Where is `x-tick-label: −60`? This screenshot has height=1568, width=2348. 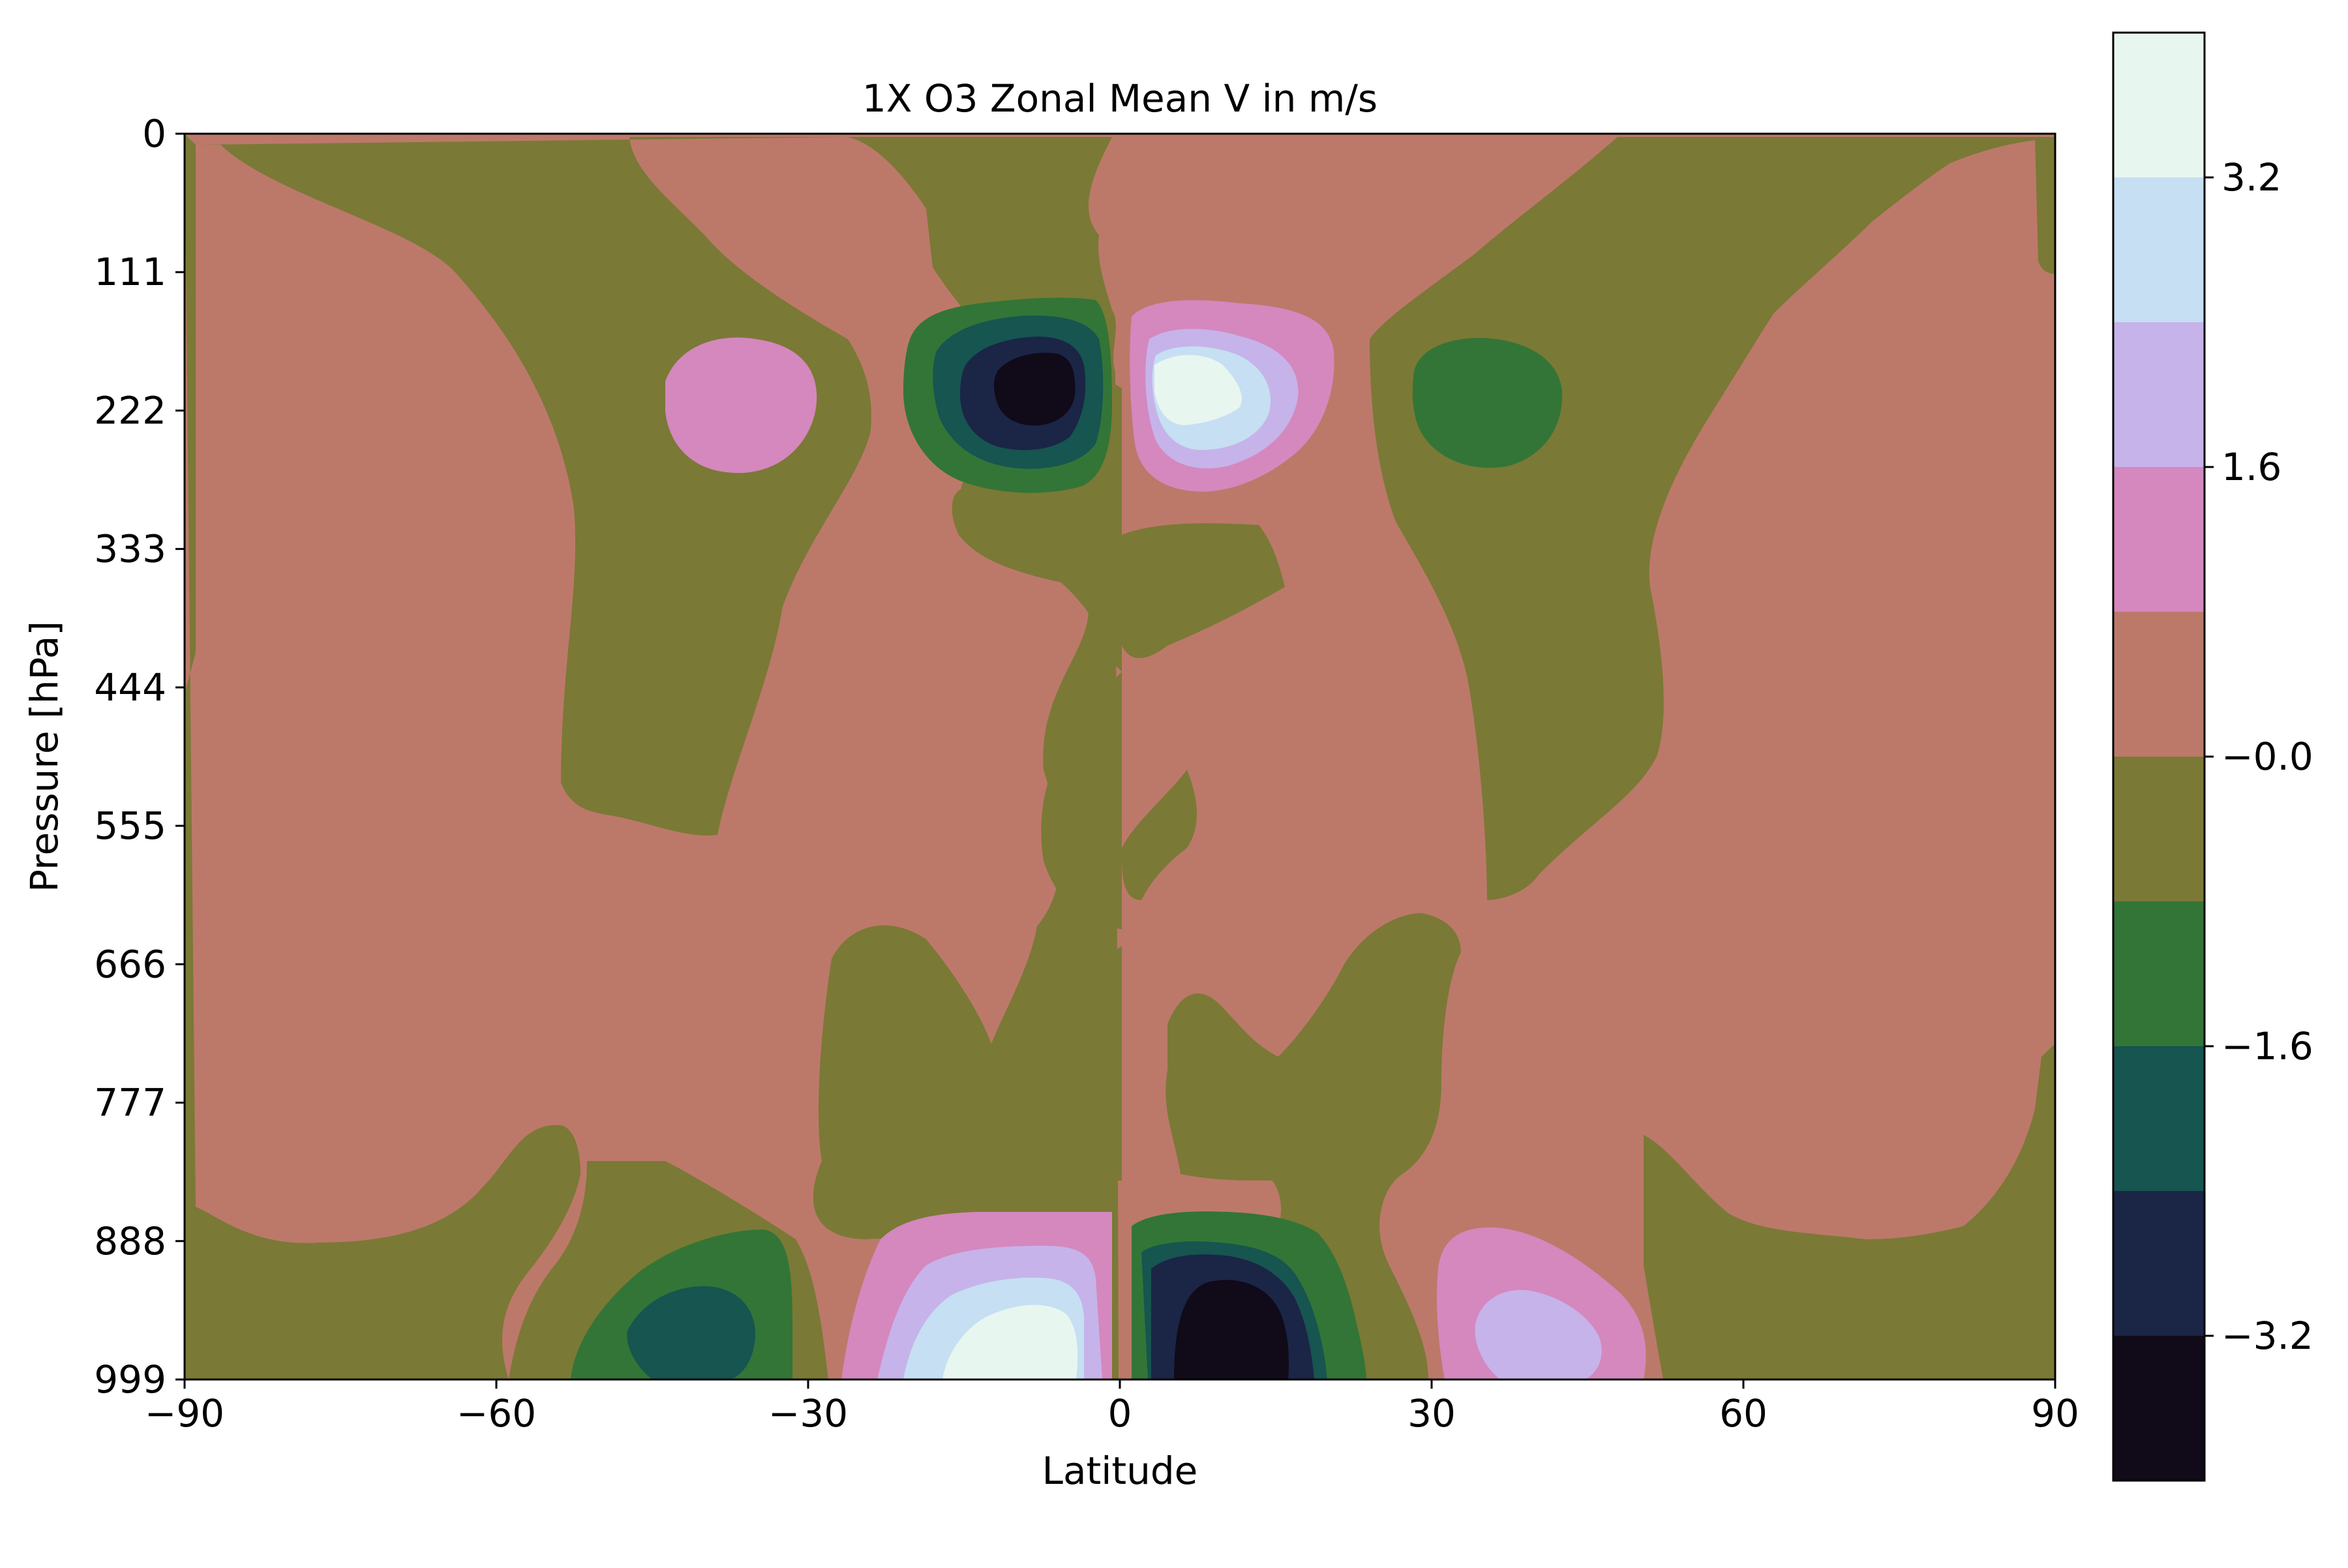 x-tick-label: −60 is located at coordinates (497, 1413).